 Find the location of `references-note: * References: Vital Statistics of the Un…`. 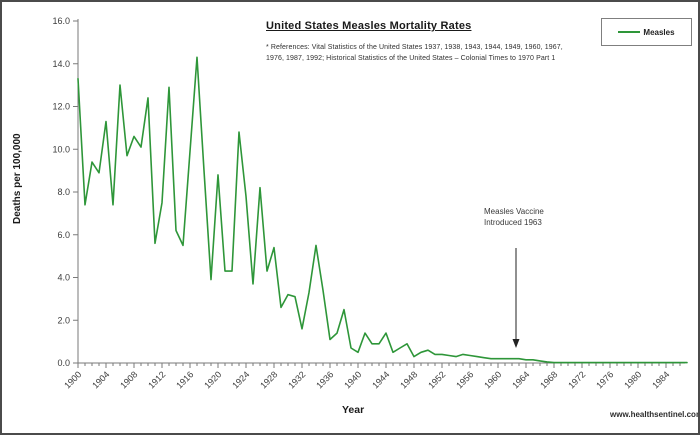

references-note: * References: Vital Statistics of the Un… is located at coordinates (414, 53).